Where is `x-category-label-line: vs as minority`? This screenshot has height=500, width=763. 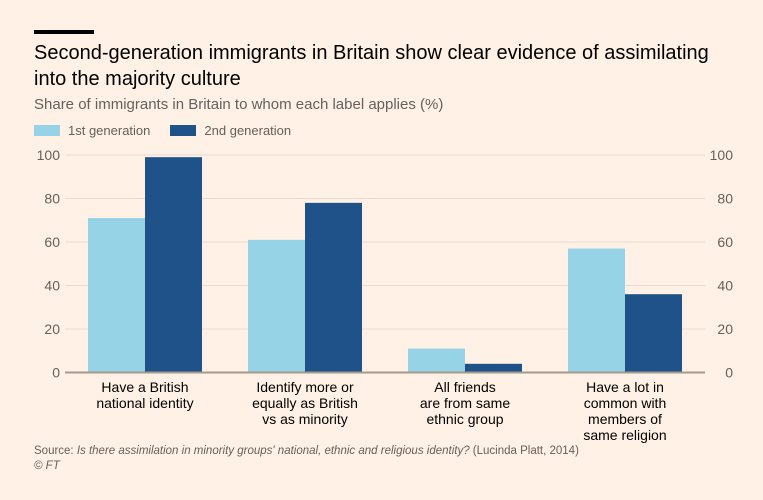 x-category-label-line: vs as minority is located at coordinates (305, 419).